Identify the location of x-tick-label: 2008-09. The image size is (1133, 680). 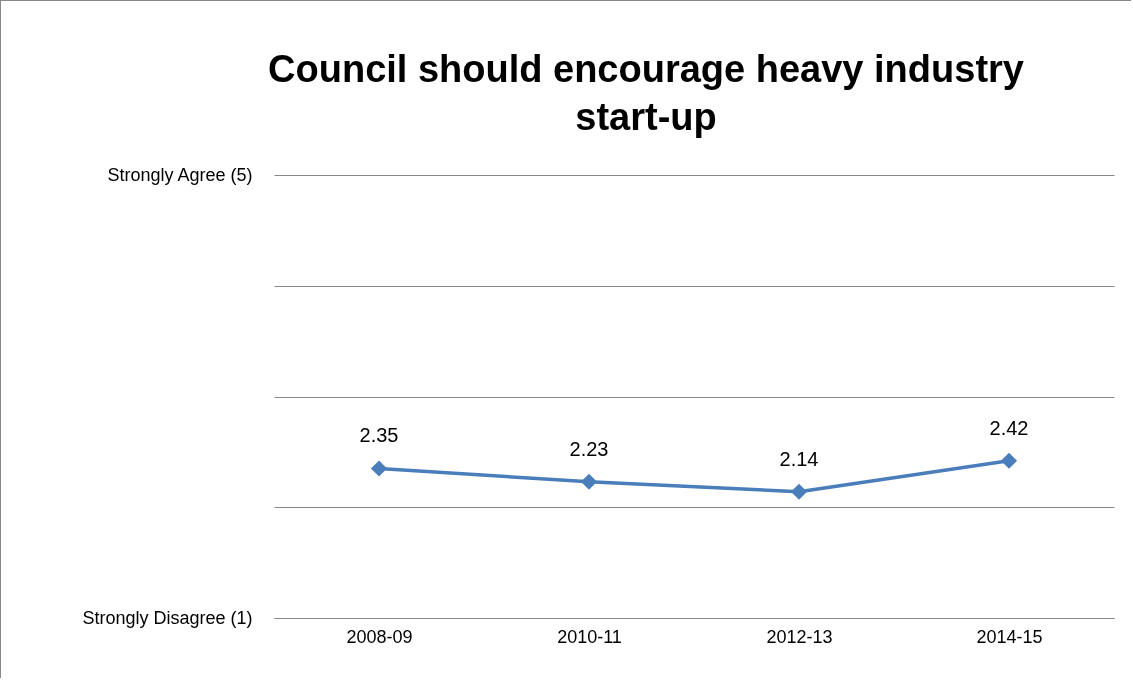
(379, 636).